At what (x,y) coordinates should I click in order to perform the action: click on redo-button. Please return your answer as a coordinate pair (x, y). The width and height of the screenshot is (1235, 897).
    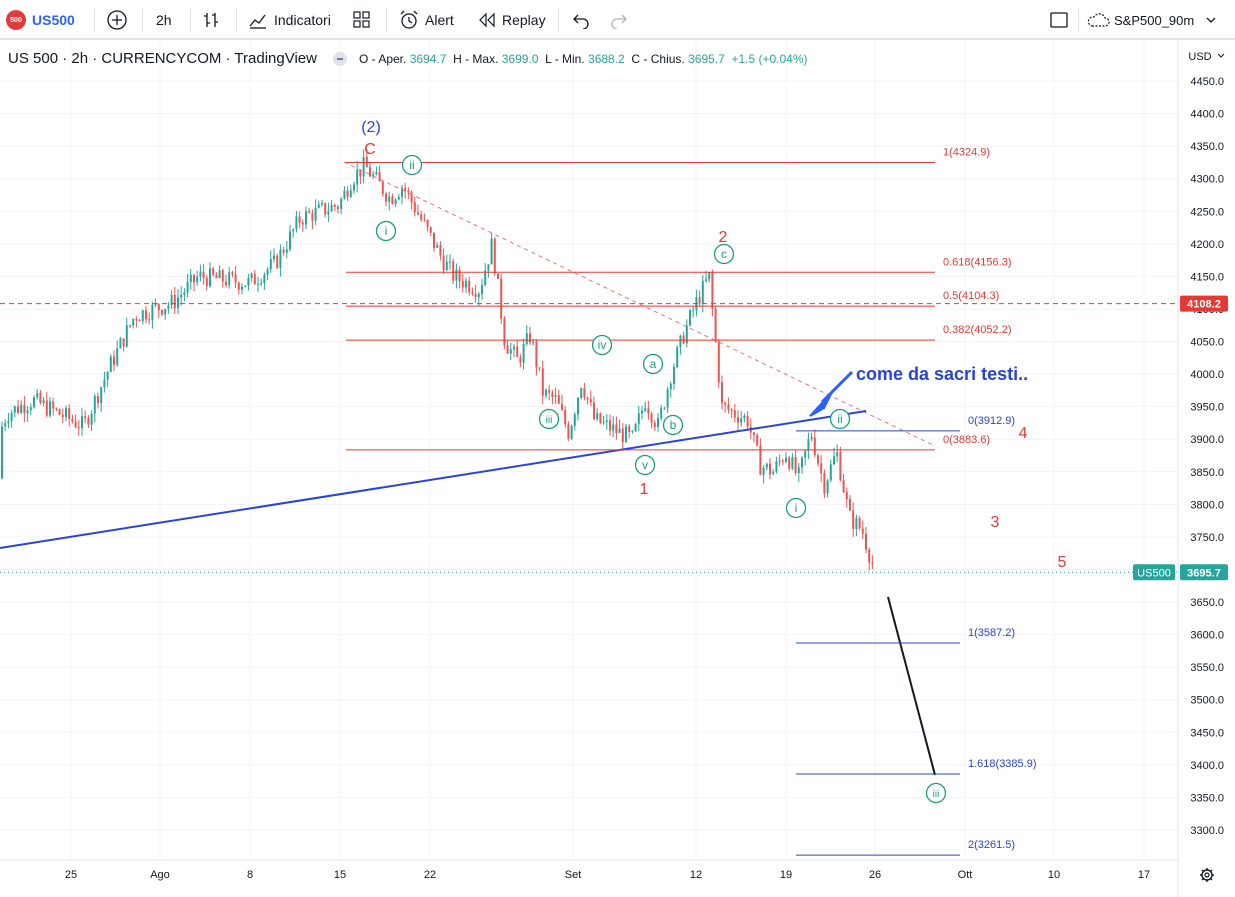
    Looking at the image, I should click on (619, 20).